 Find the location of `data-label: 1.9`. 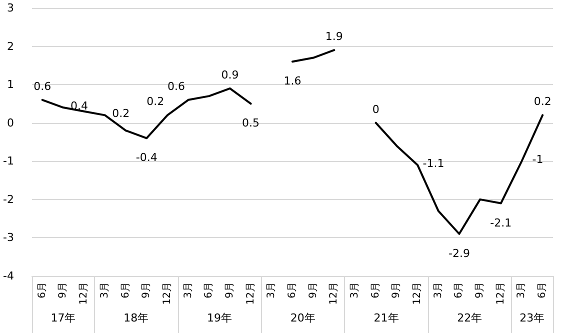

data-label: 1.9 is located at coordinates (334, 37).